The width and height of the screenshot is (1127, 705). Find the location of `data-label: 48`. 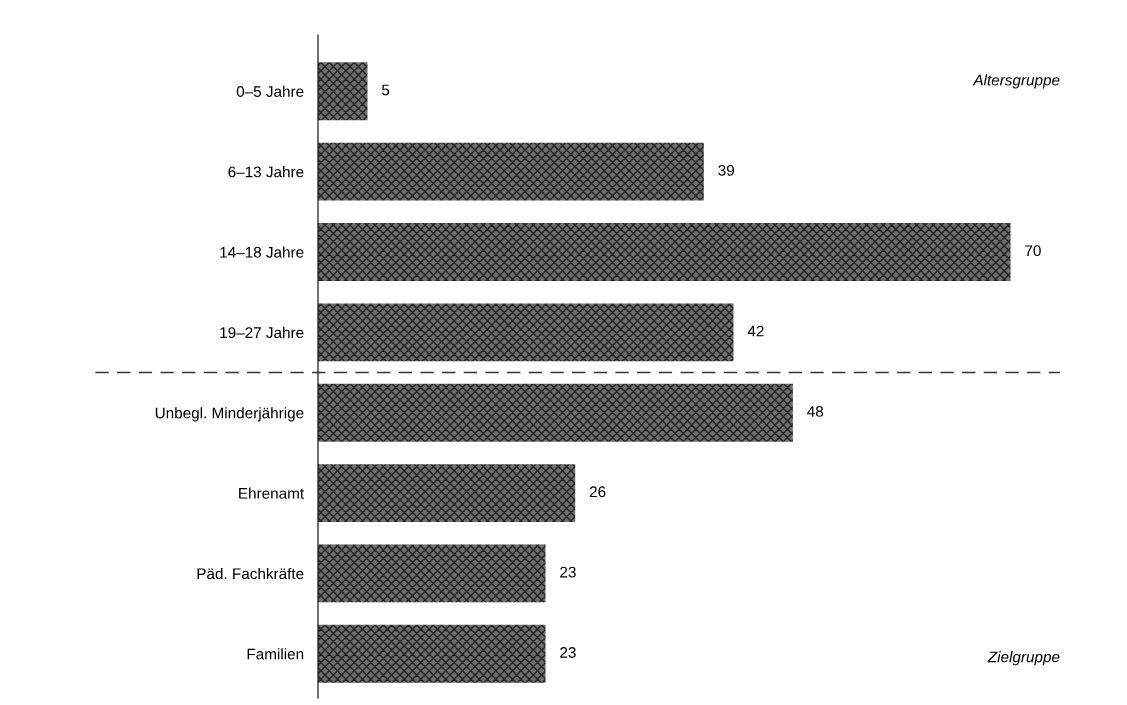

data-label: 48 is located at coordinates (815, 411).